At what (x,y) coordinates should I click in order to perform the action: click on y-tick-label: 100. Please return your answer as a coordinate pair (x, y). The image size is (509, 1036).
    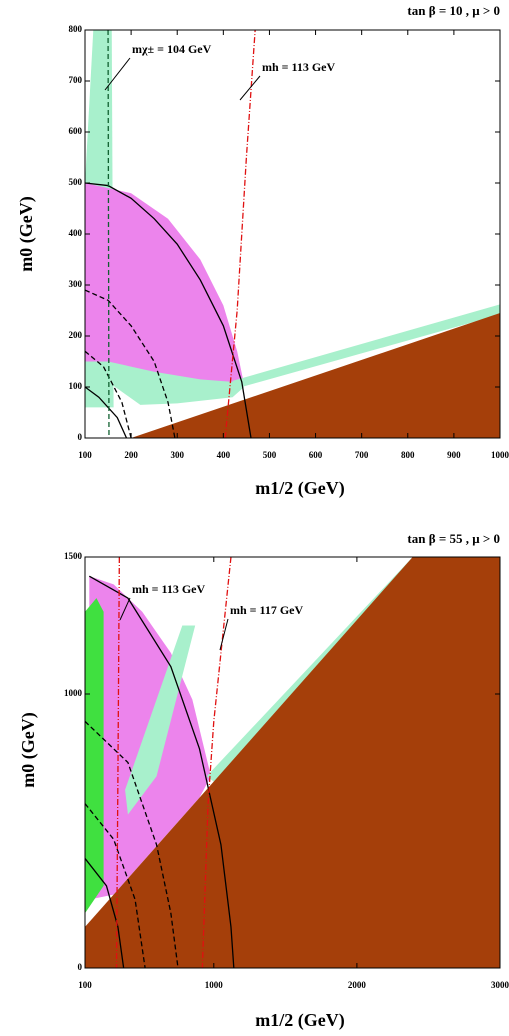
    Looking at the image, I should click on (76, 386).